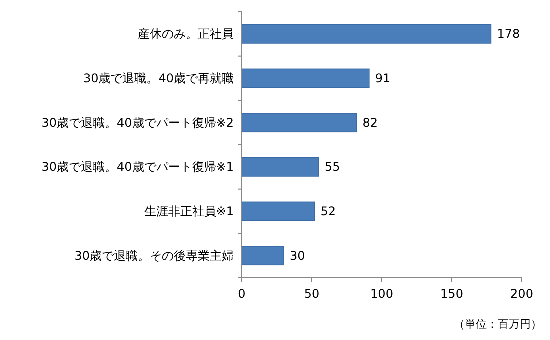  What do you see at coordinates (508, 34) in the screenshot?
I see `data-label: 178` at bounding box center [508, 34].